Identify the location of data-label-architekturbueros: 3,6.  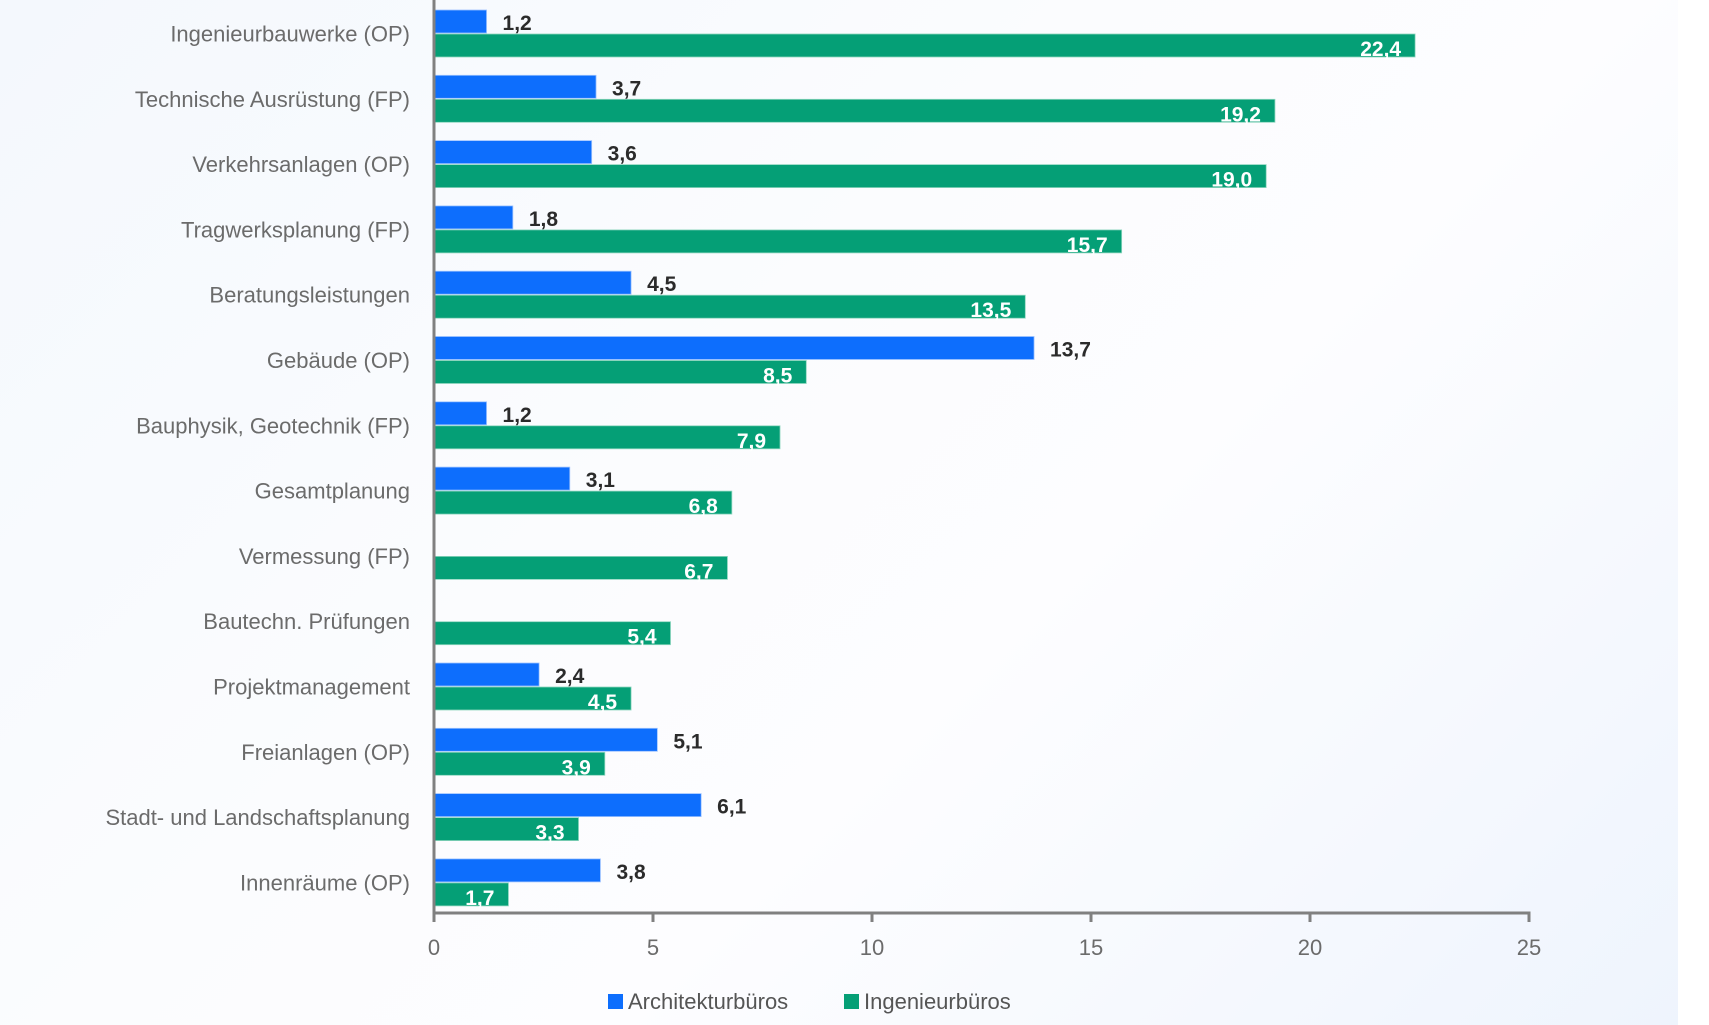
(622, 154).